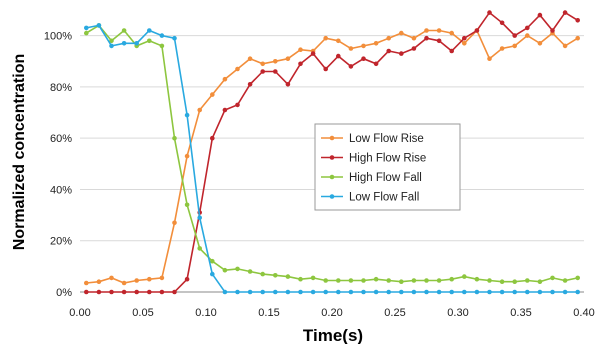  Describe the element at coordinates (268, 313) in the screenshot. I see `x-tick-label: 0.15` at that location.